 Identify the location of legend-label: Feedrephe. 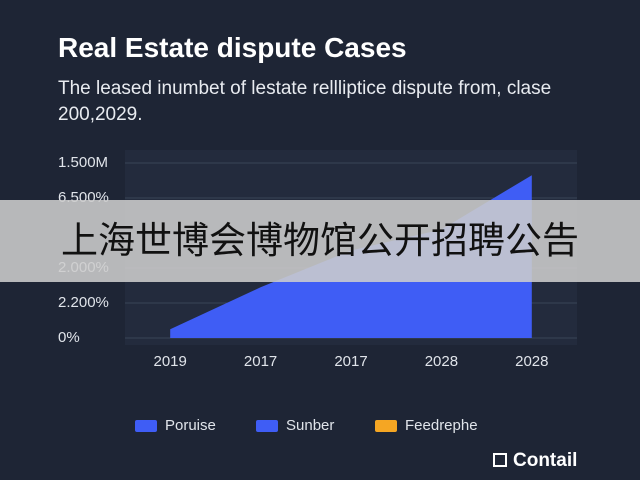
(441, 425).